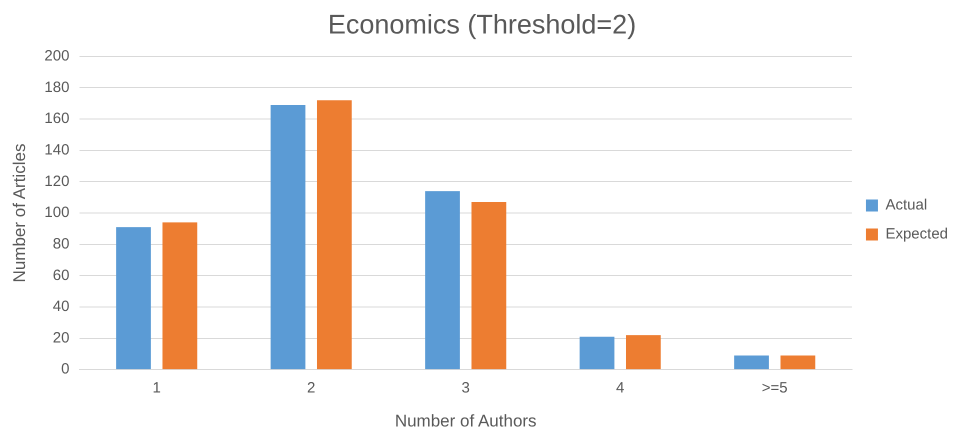  Describe the element at coordinates (57, 56) in the screenshot. I see `y-tick-label: 200` at that location.